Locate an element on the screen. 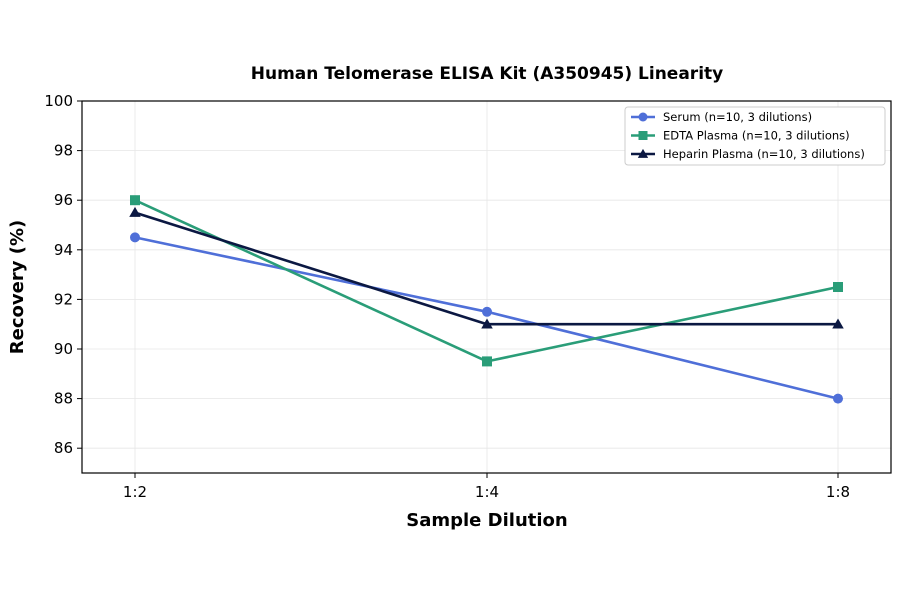 Image resolution: width=900 pixels, height=599 pixels. legend-item: Heparin Plasma (n=10, 3 dilutions) is located at coordinates (748, 154).